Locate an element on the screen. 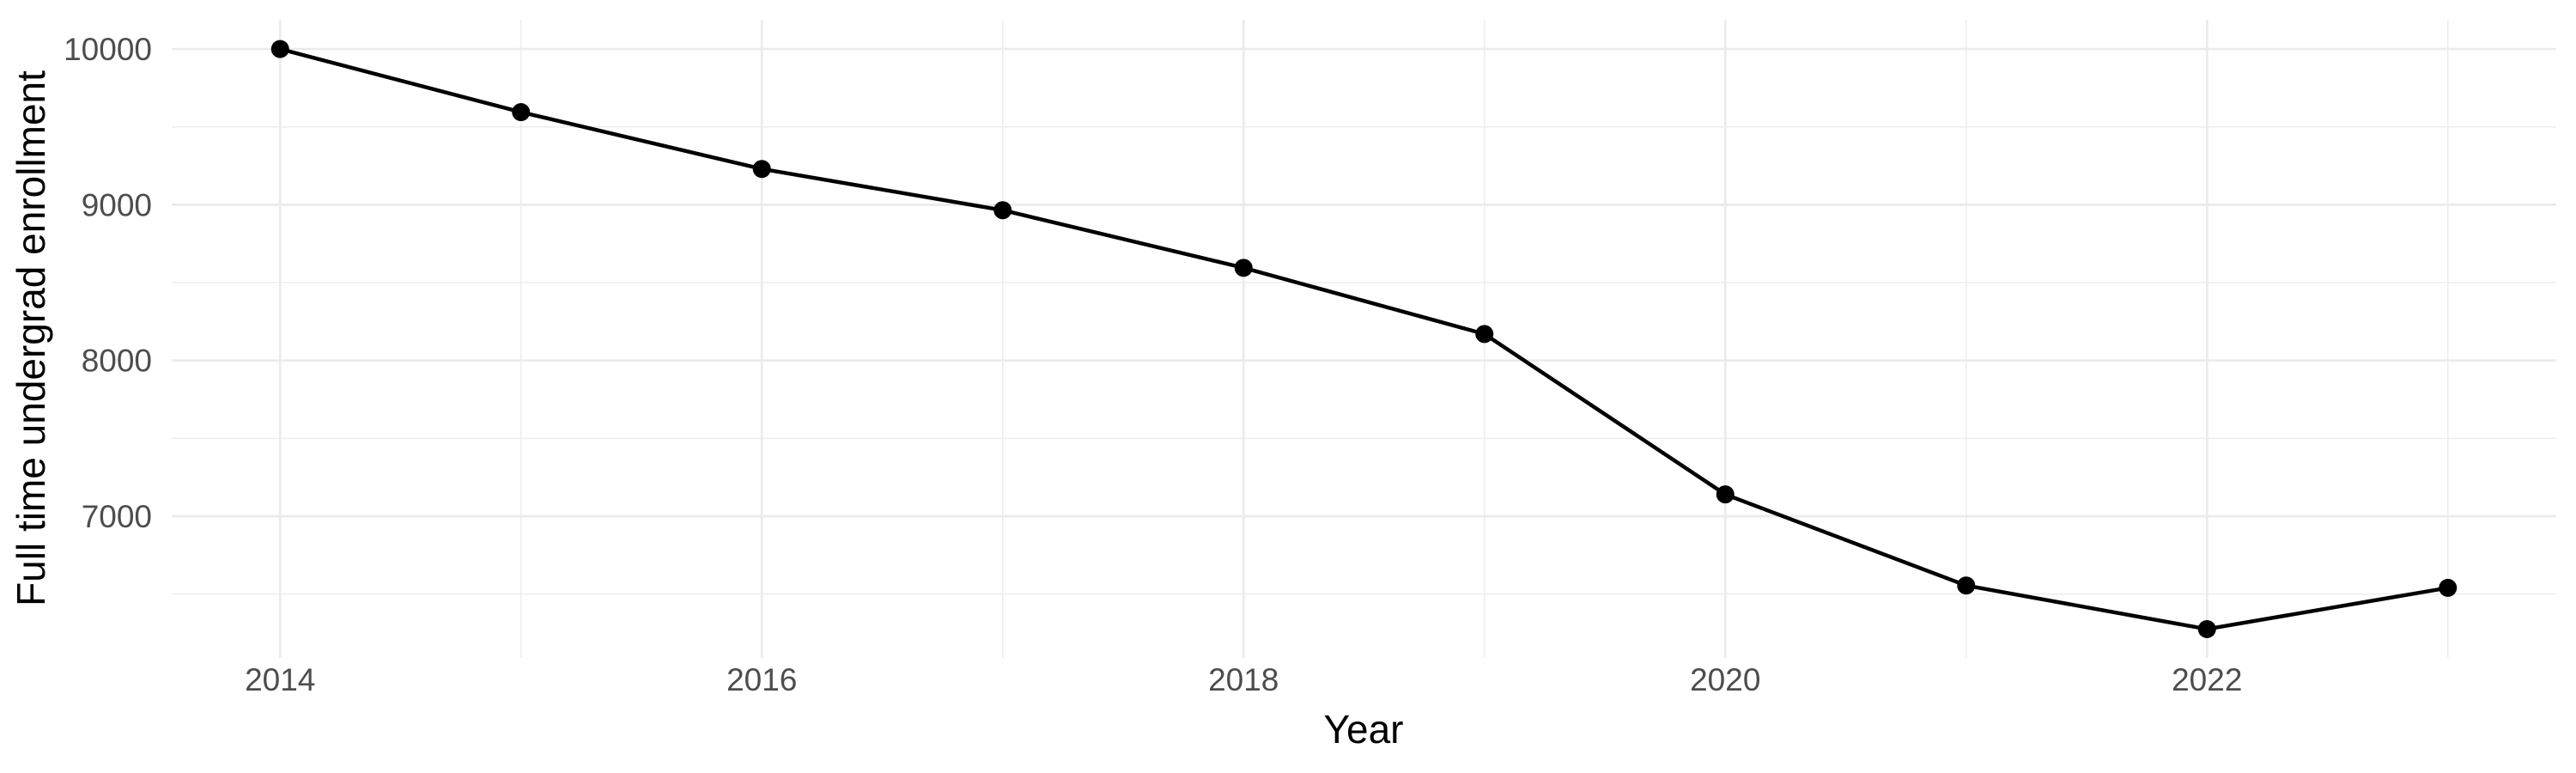  x-axis-title: Year is located at coordinates (1363, 729).